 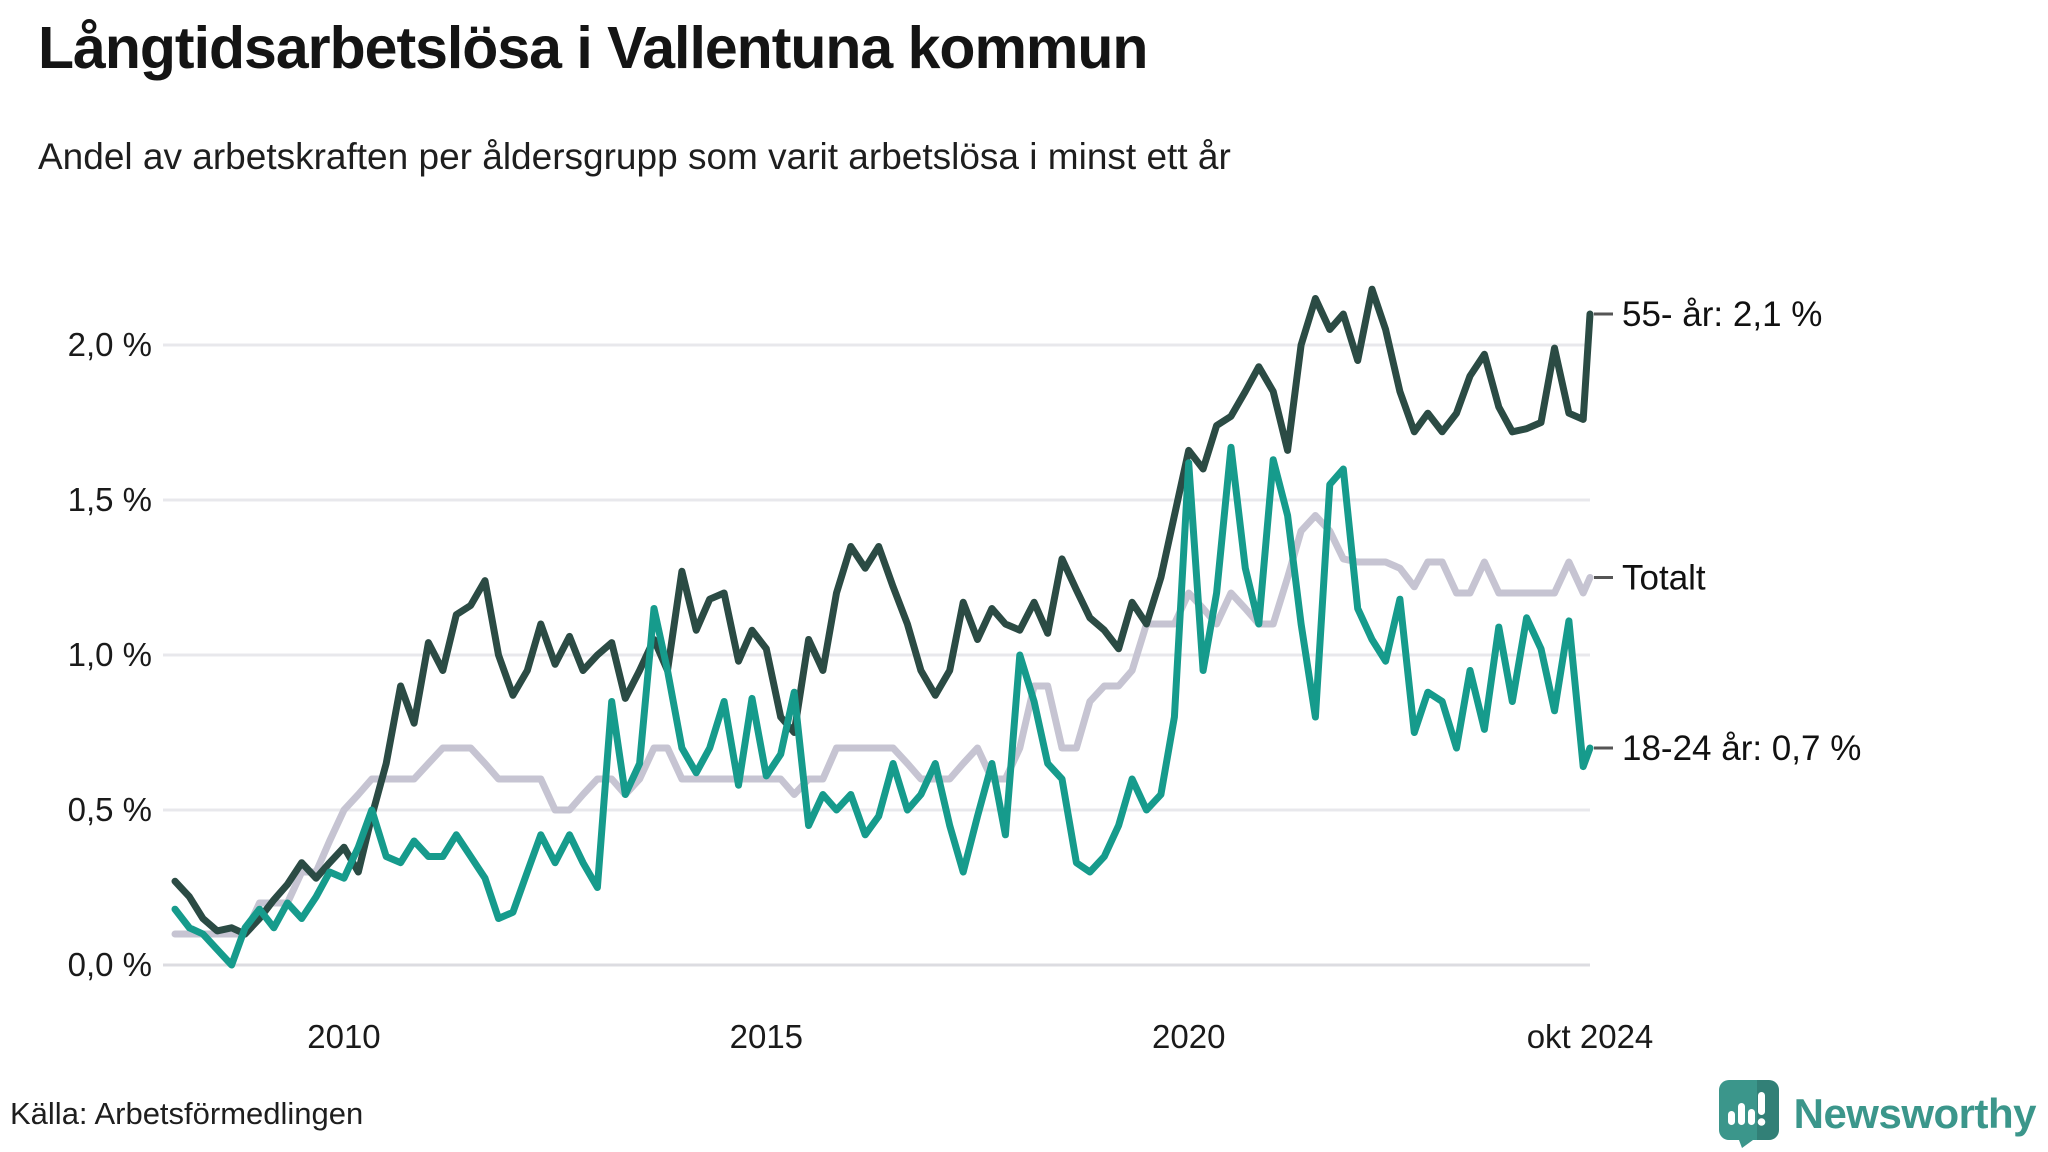 I want to click on x-axis-labels: 2010 2015 2020 okt 2024, so click(x=980, y=1036).